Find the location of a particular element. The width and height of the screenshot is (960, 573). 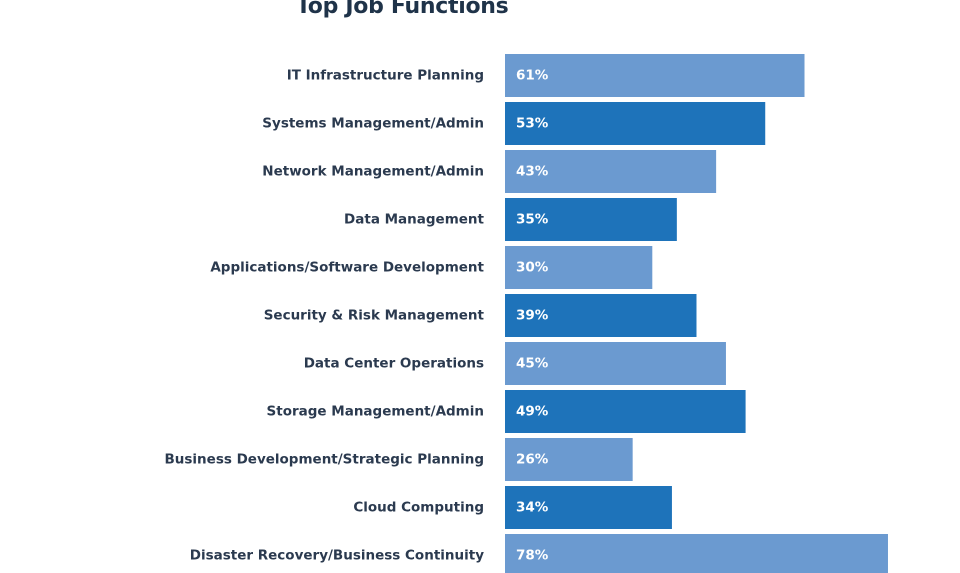

category-label: Systems Management/Admin is located at coordinates (373, 124).